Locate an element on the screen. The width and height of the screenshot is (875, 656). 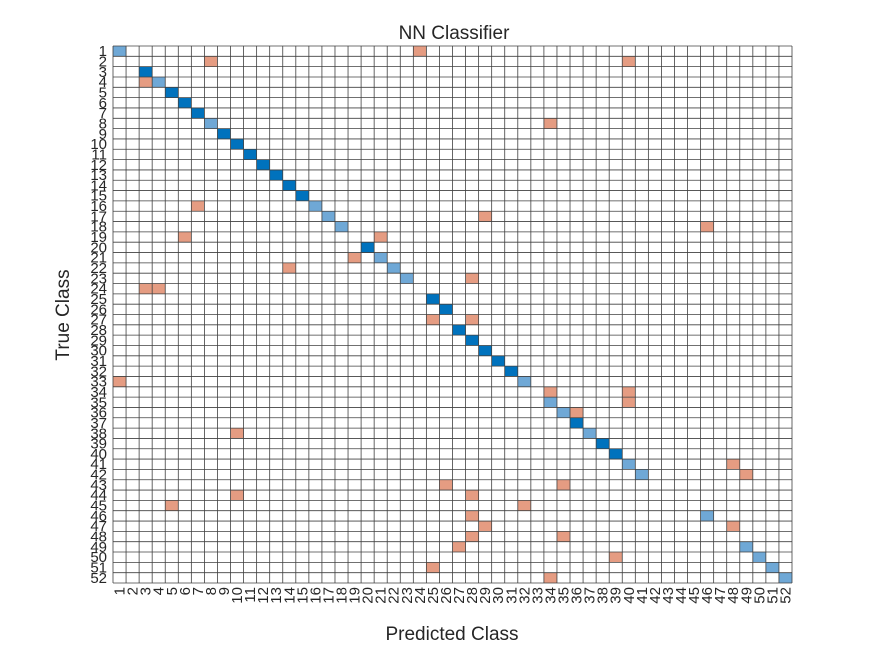
x-tick-label: 6 is located at coordinates (185, 591).